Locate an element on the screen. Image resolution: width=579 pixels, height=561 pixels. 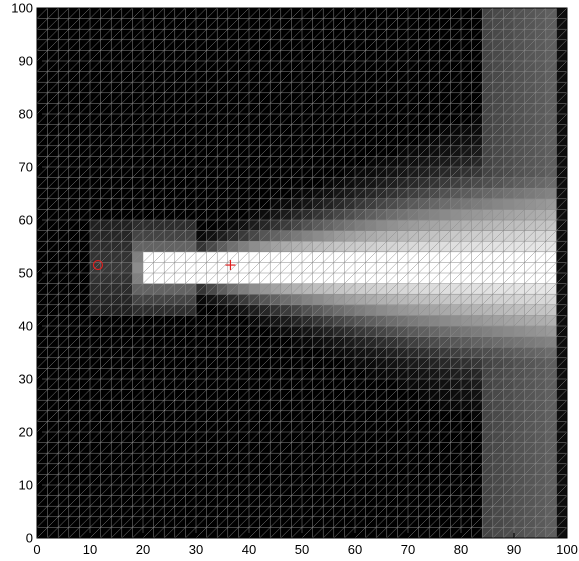
x-tick-label: 30 is located at coordinates (196, 549).